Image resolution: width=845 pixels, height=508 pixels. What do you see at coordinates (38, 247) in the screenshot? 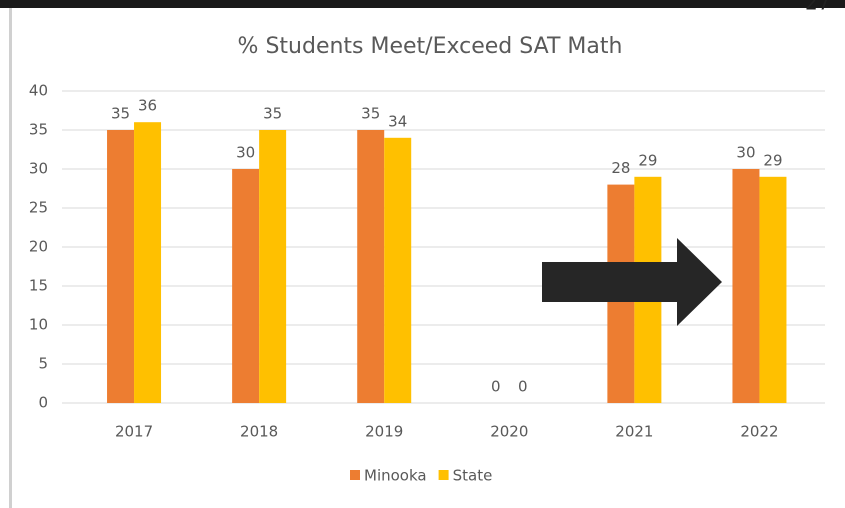
I see `y-tick-label: 20` at bounding box center [38, 247].